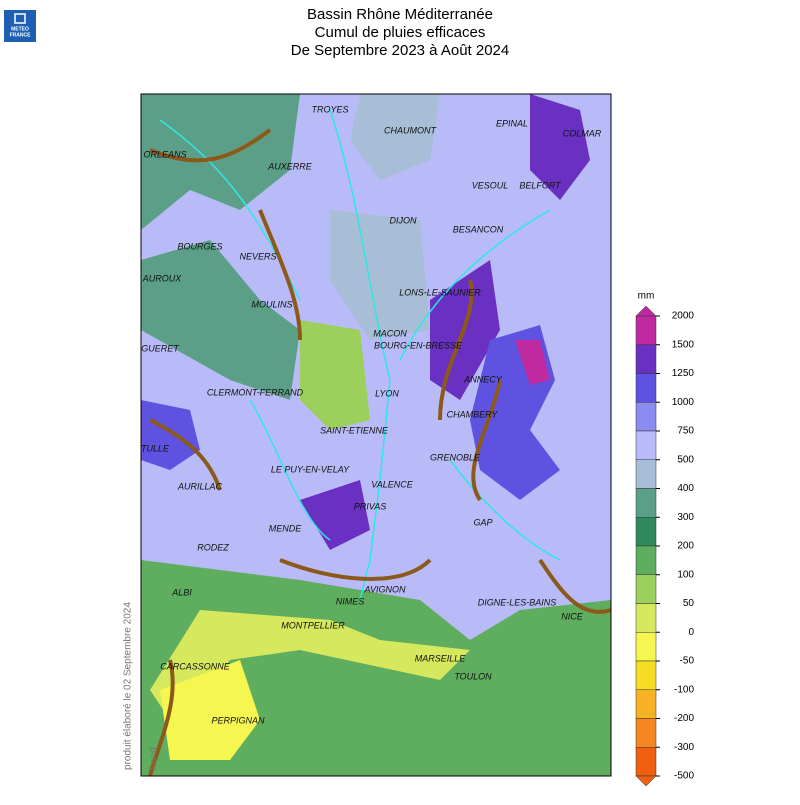 The height and width of the screenshot is (805, 800). What do you see at coordinates (684, 776) in the screenshot?
I see `legend-tick-label: -500` at bounding box center [684, 776].